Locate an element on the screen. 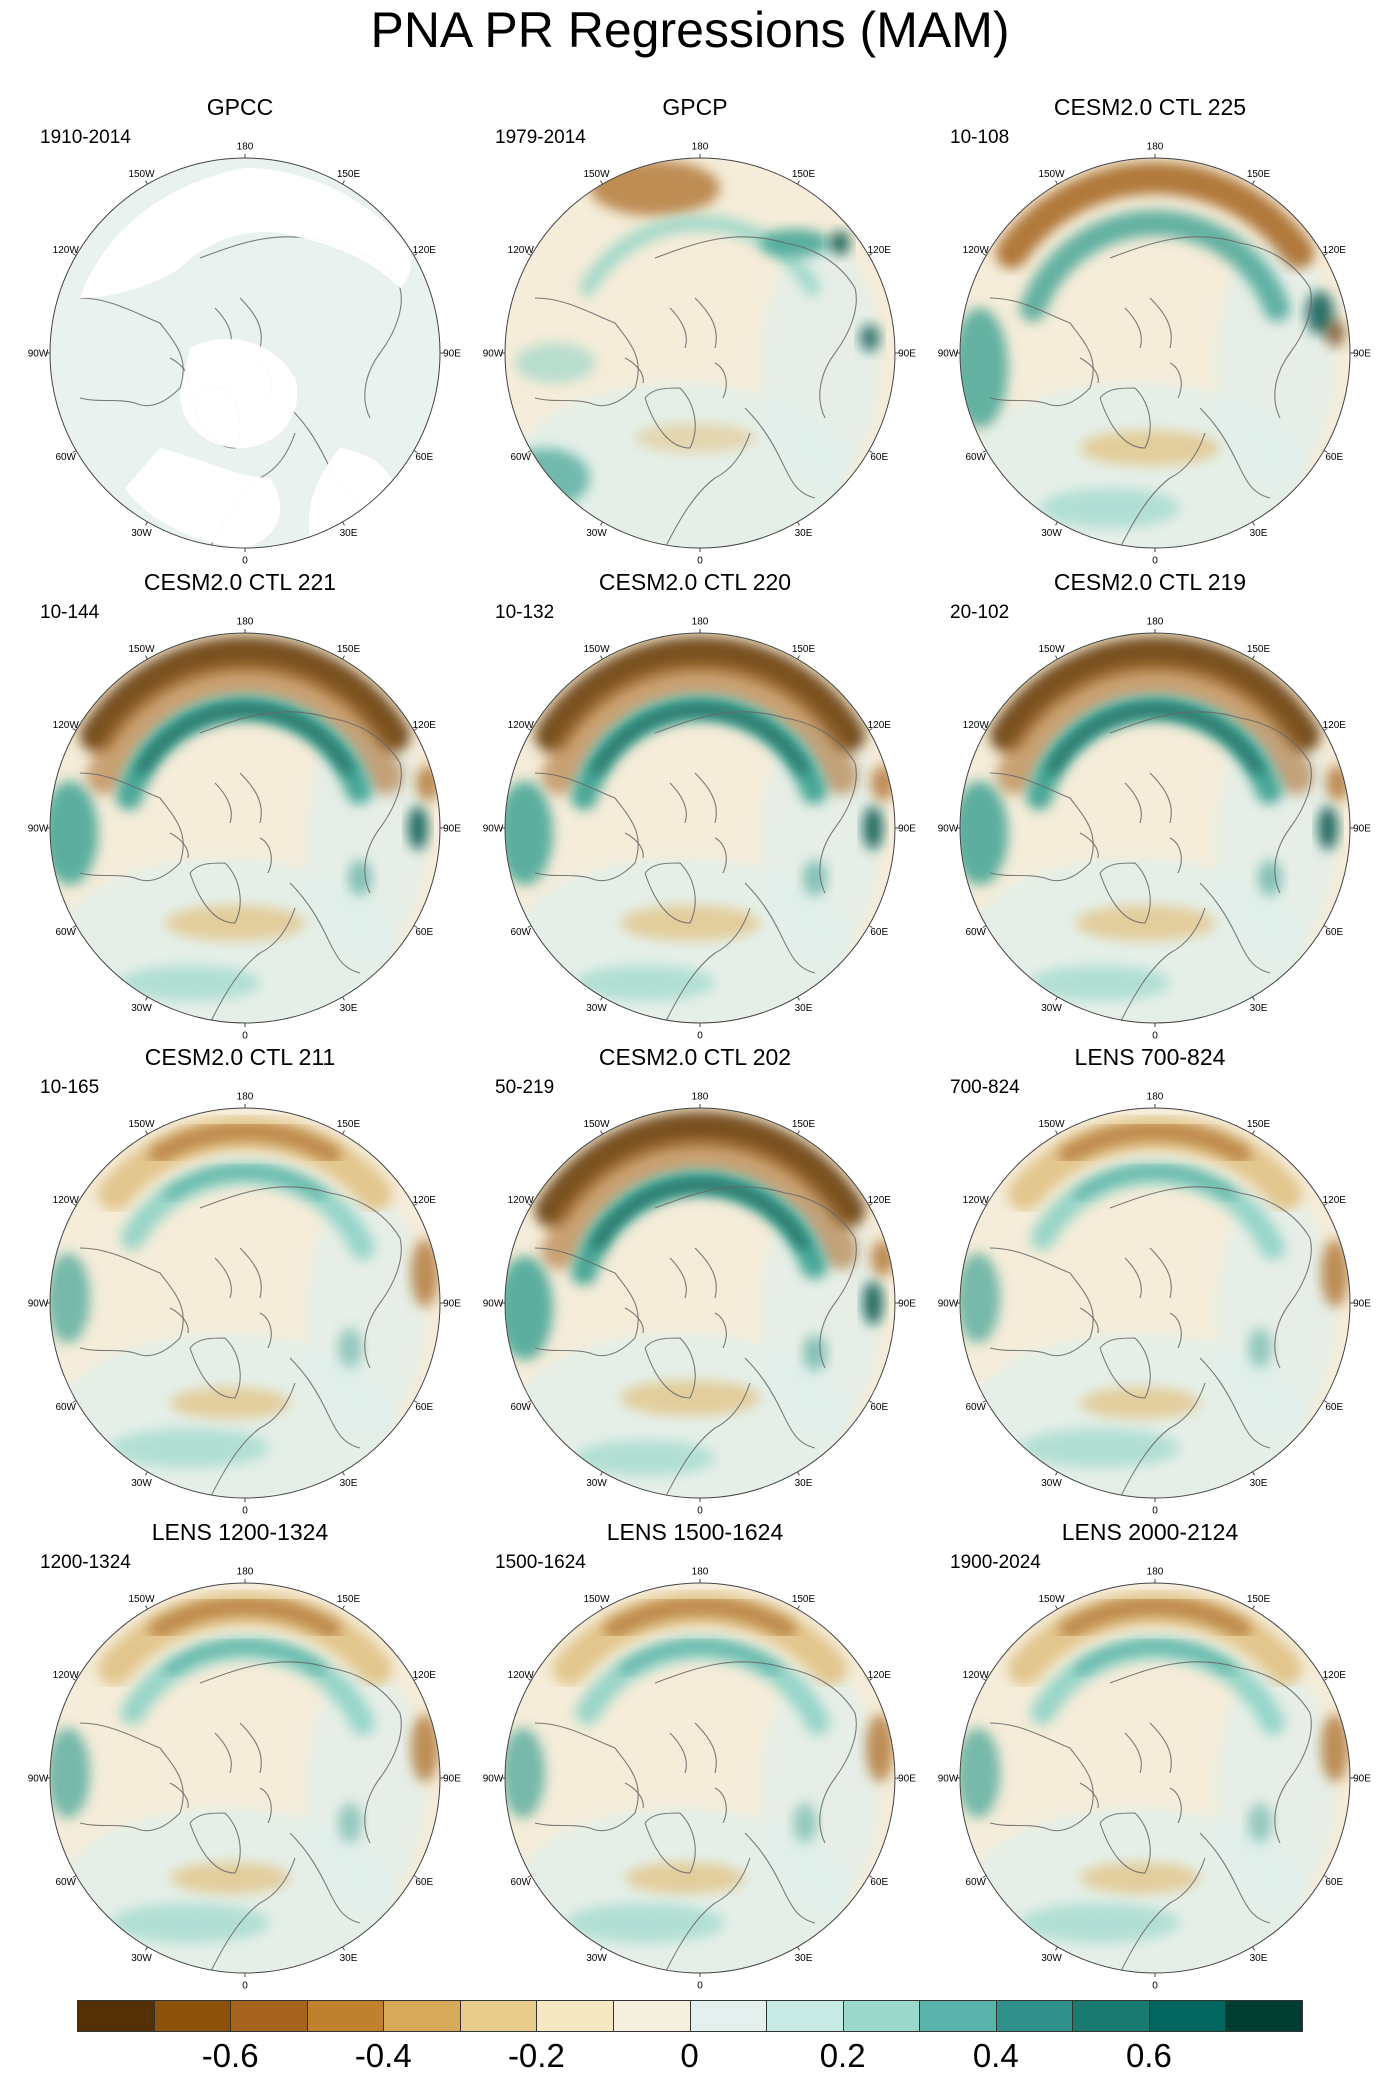 Image resolution: width=1380 pixels, height=2082 pixels. colorbar is located at coordinates (690, 2016).